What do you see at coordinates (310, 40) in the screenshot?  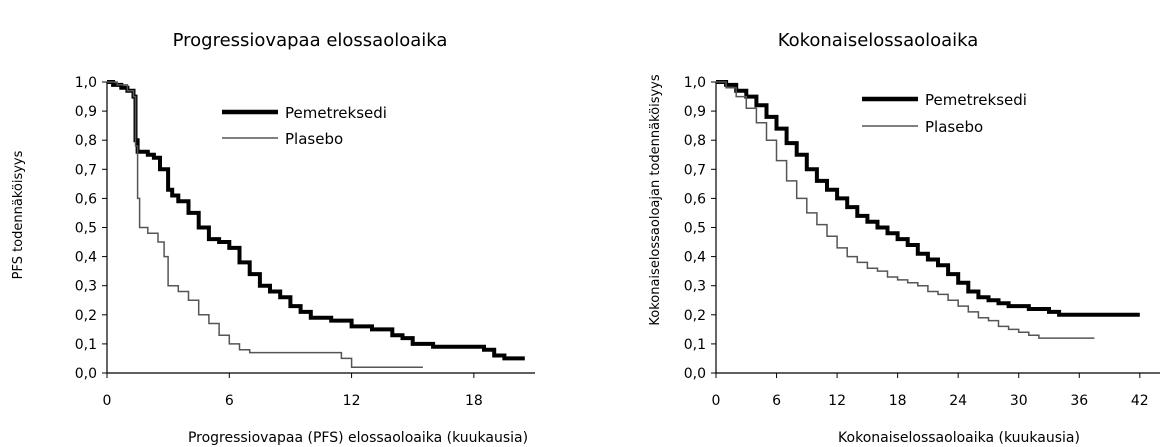 I see `pfs-chart-title: Progressiovapaa elossaoloaika` at bounding box center [310, 40].